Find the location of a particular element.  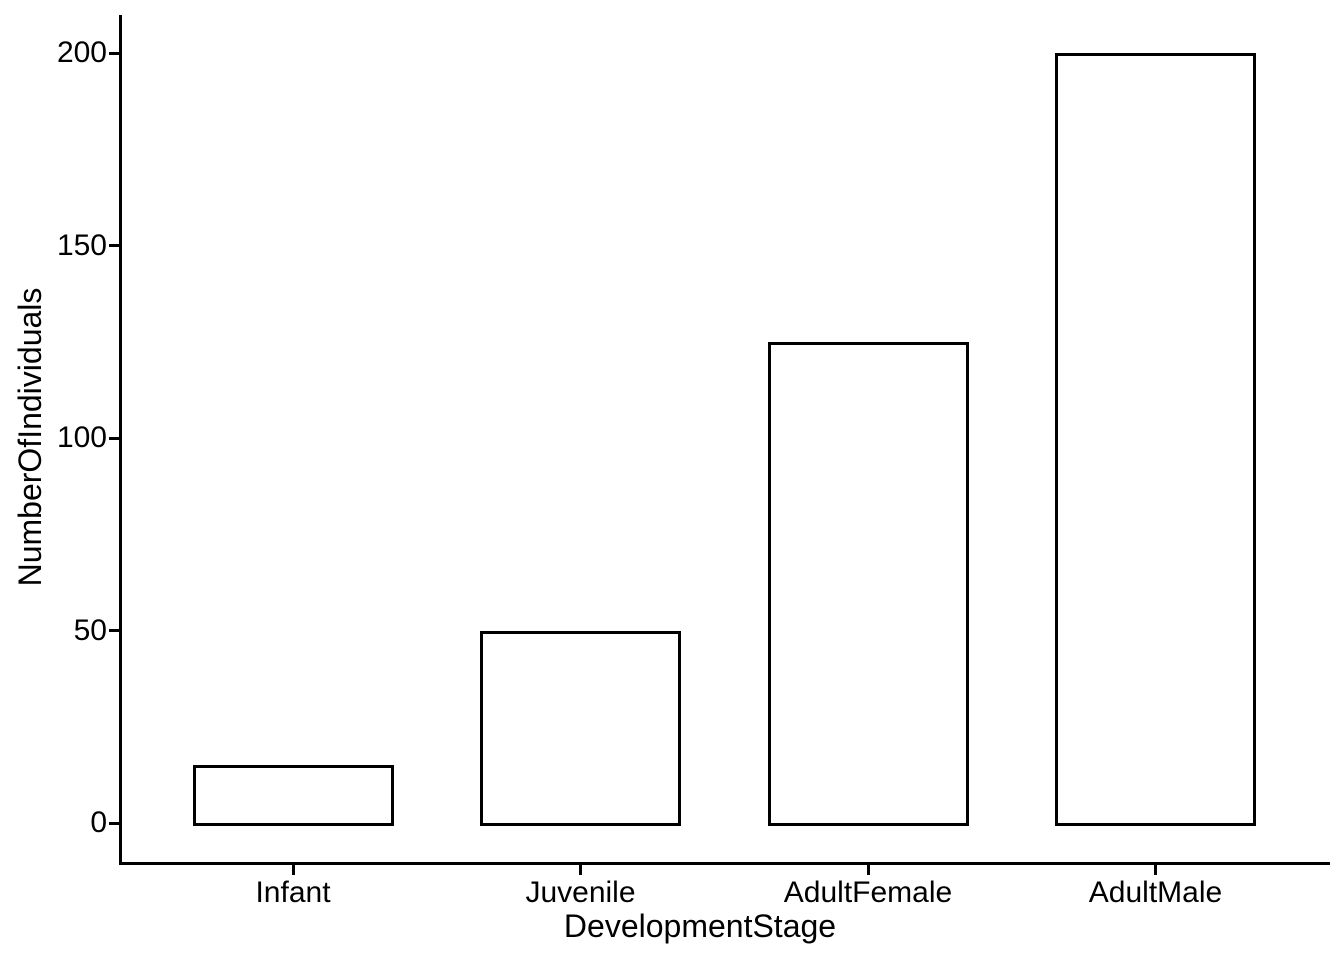

x-tick-label-juvenile: Juvenile is located at coordinates (580, 892).